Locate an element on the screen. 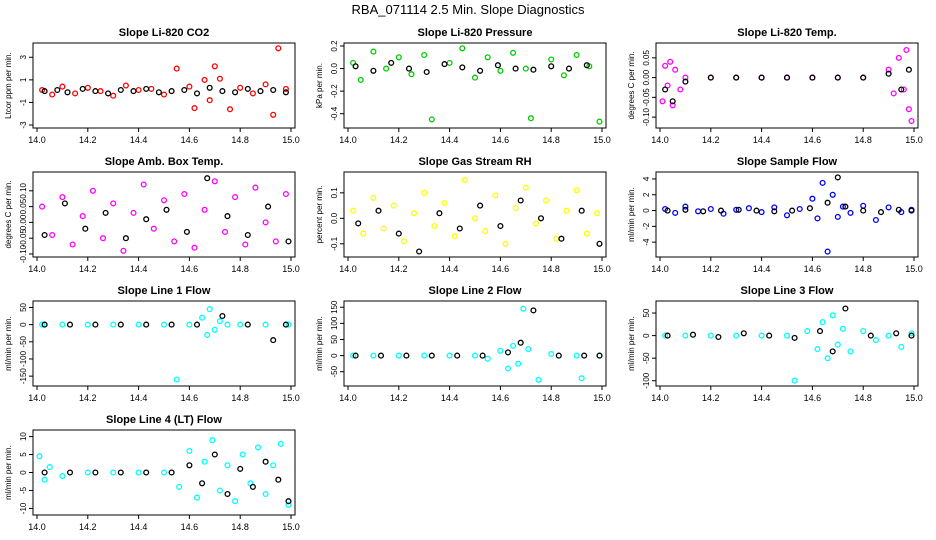  y-tick-label: -3 is located at coordinates (23, 125).